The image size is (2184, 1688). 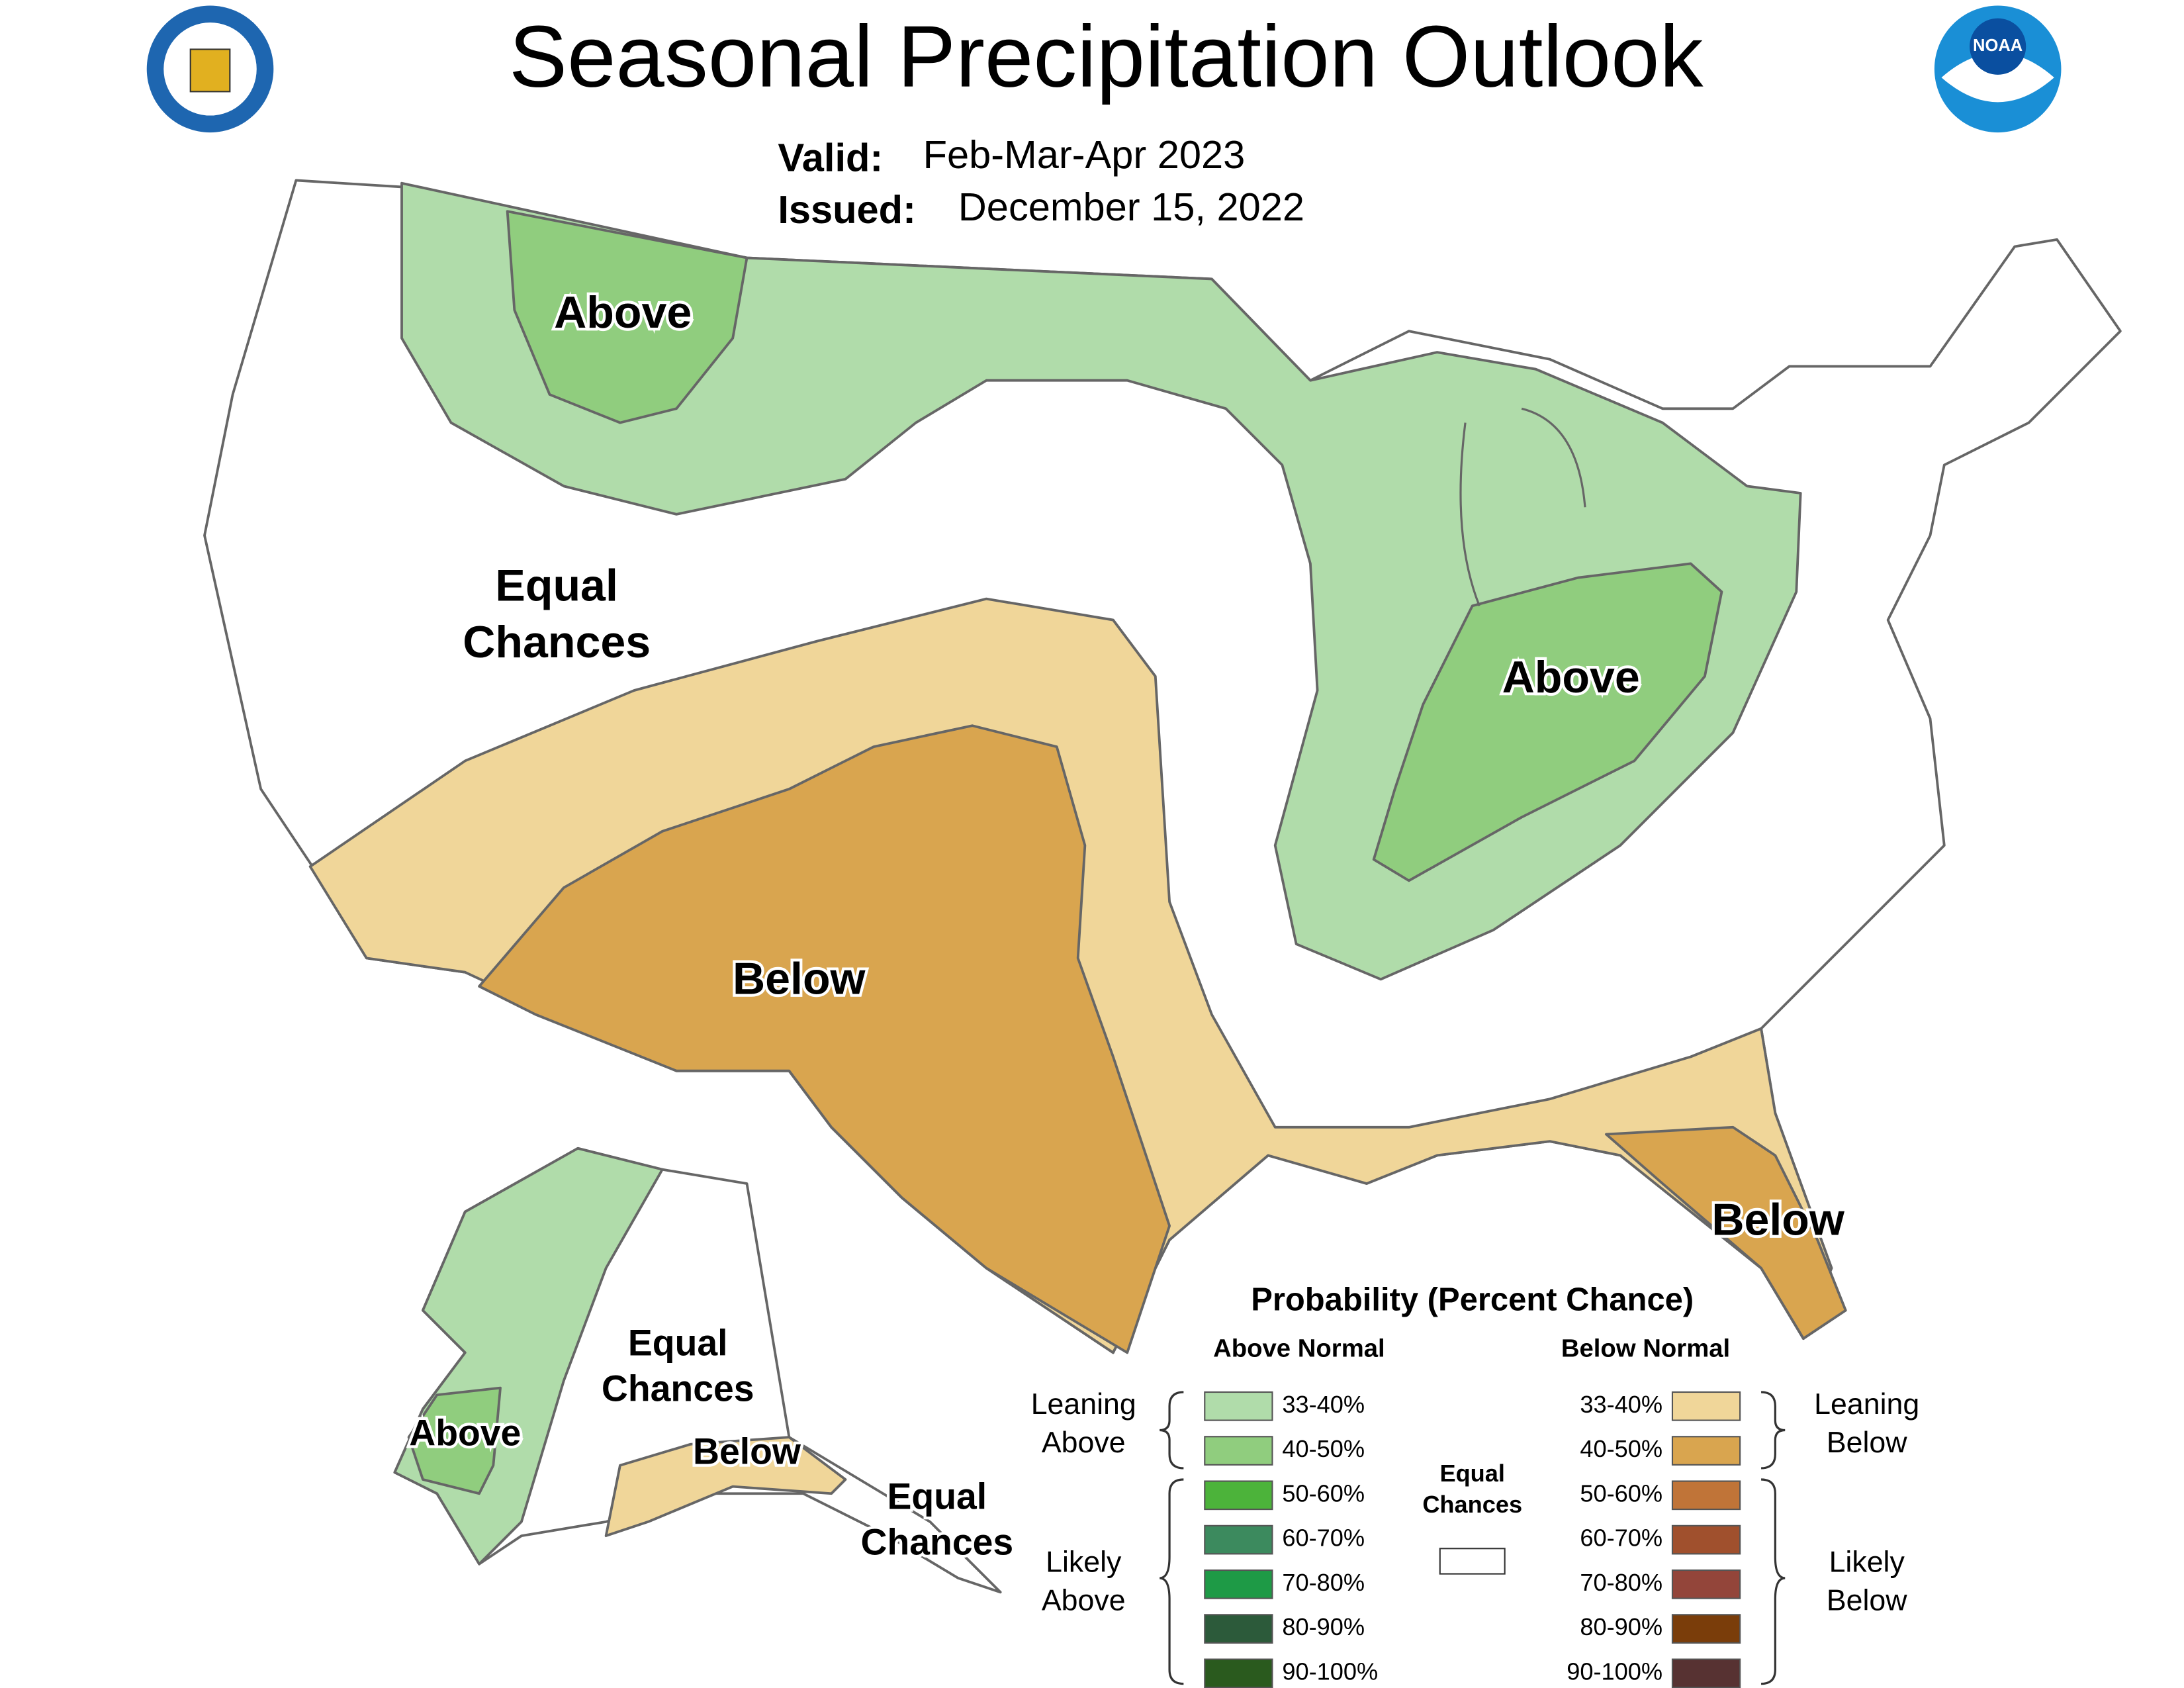 What do you see at coordinates (1324, 1538) in the screenshot?
I see `above-label: 60-70%` at bounding box center [1324, 1538].